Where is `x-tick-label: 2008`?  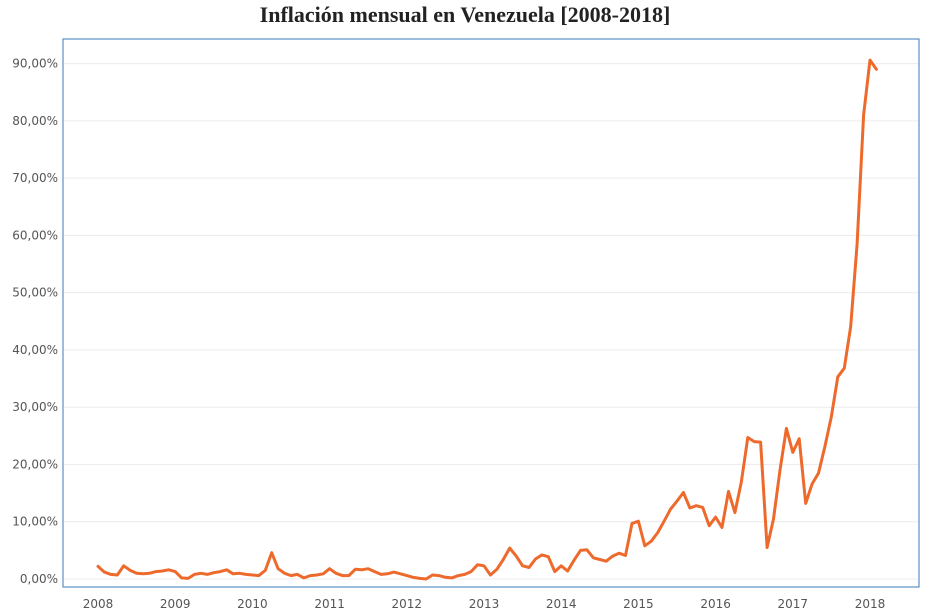 x-tick-label: 2008 is located at coordinates (98, 604).